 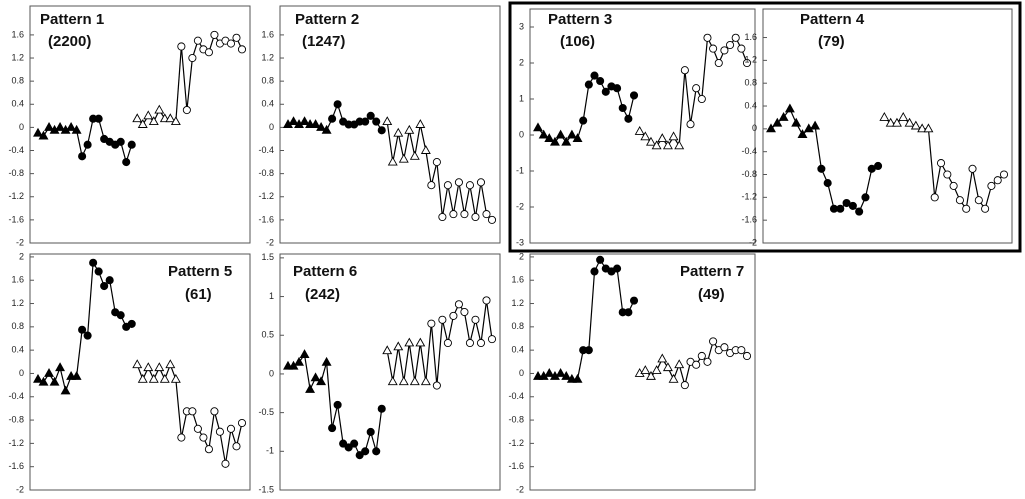 What do you see at coordinates (17, 34) in the screenshot?
I see `y-tick-label: 1.6` at bounding box center [17, 34].